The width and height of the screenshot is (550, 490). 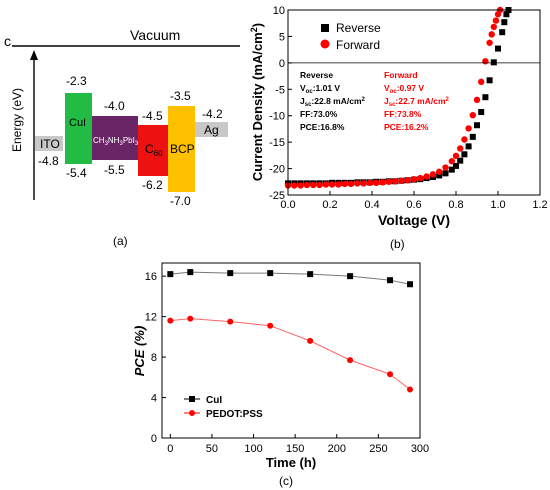 I want to click on jv-ytick-label: -25, so click(x=277, y=196).